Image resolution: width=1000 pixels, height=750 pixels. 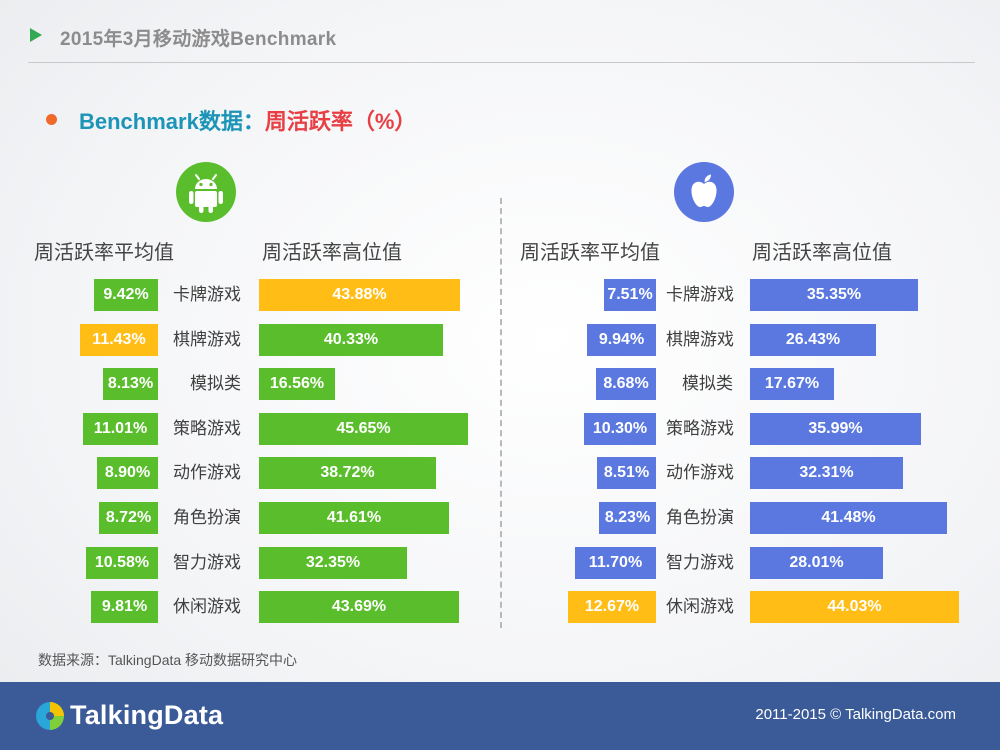 I want to click on android-category-label: 动作游戏, so click(x=207, y=472).